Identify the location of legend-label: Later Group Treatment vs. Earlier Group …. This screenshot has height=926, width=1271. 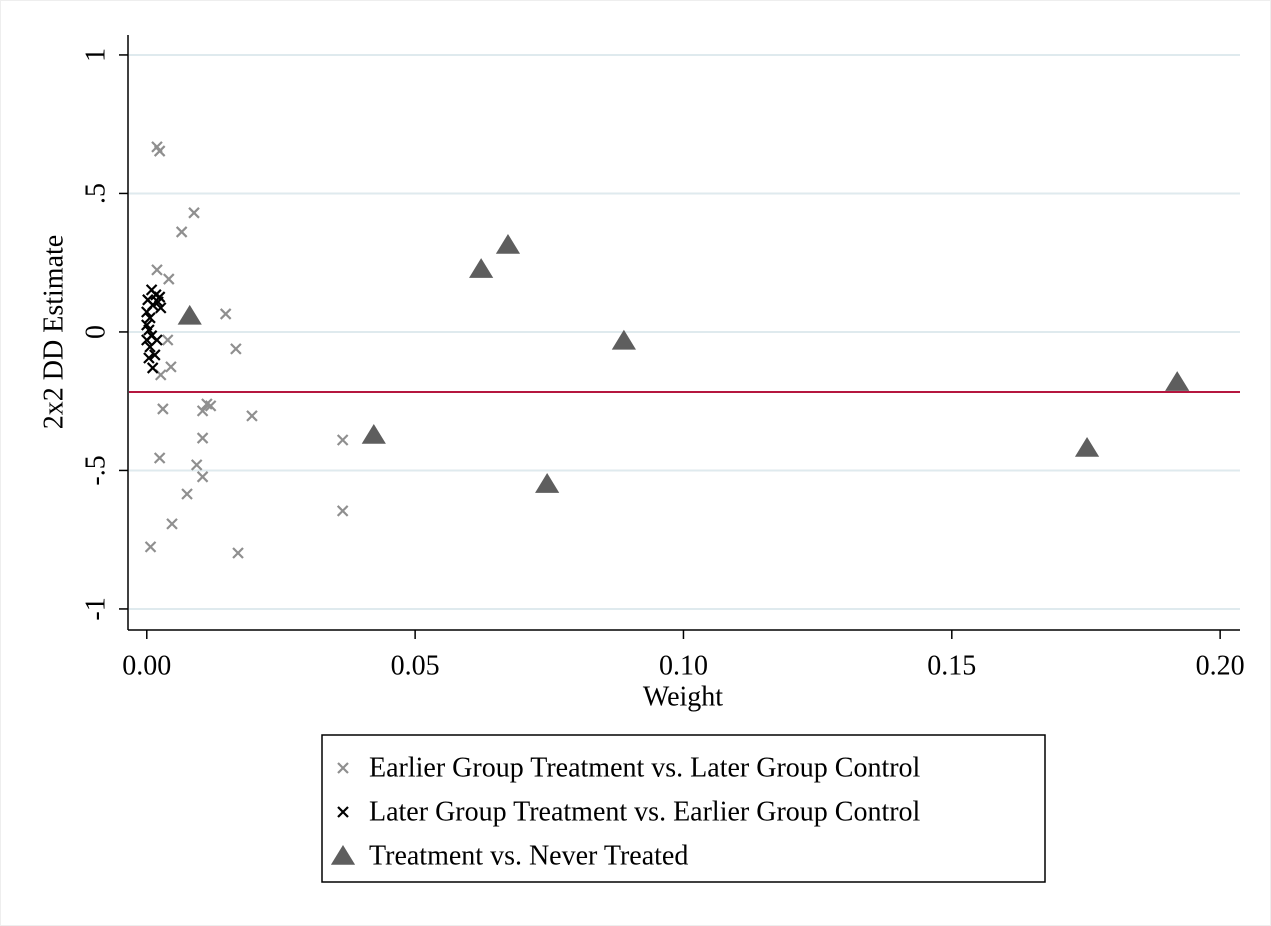
(645, 811).